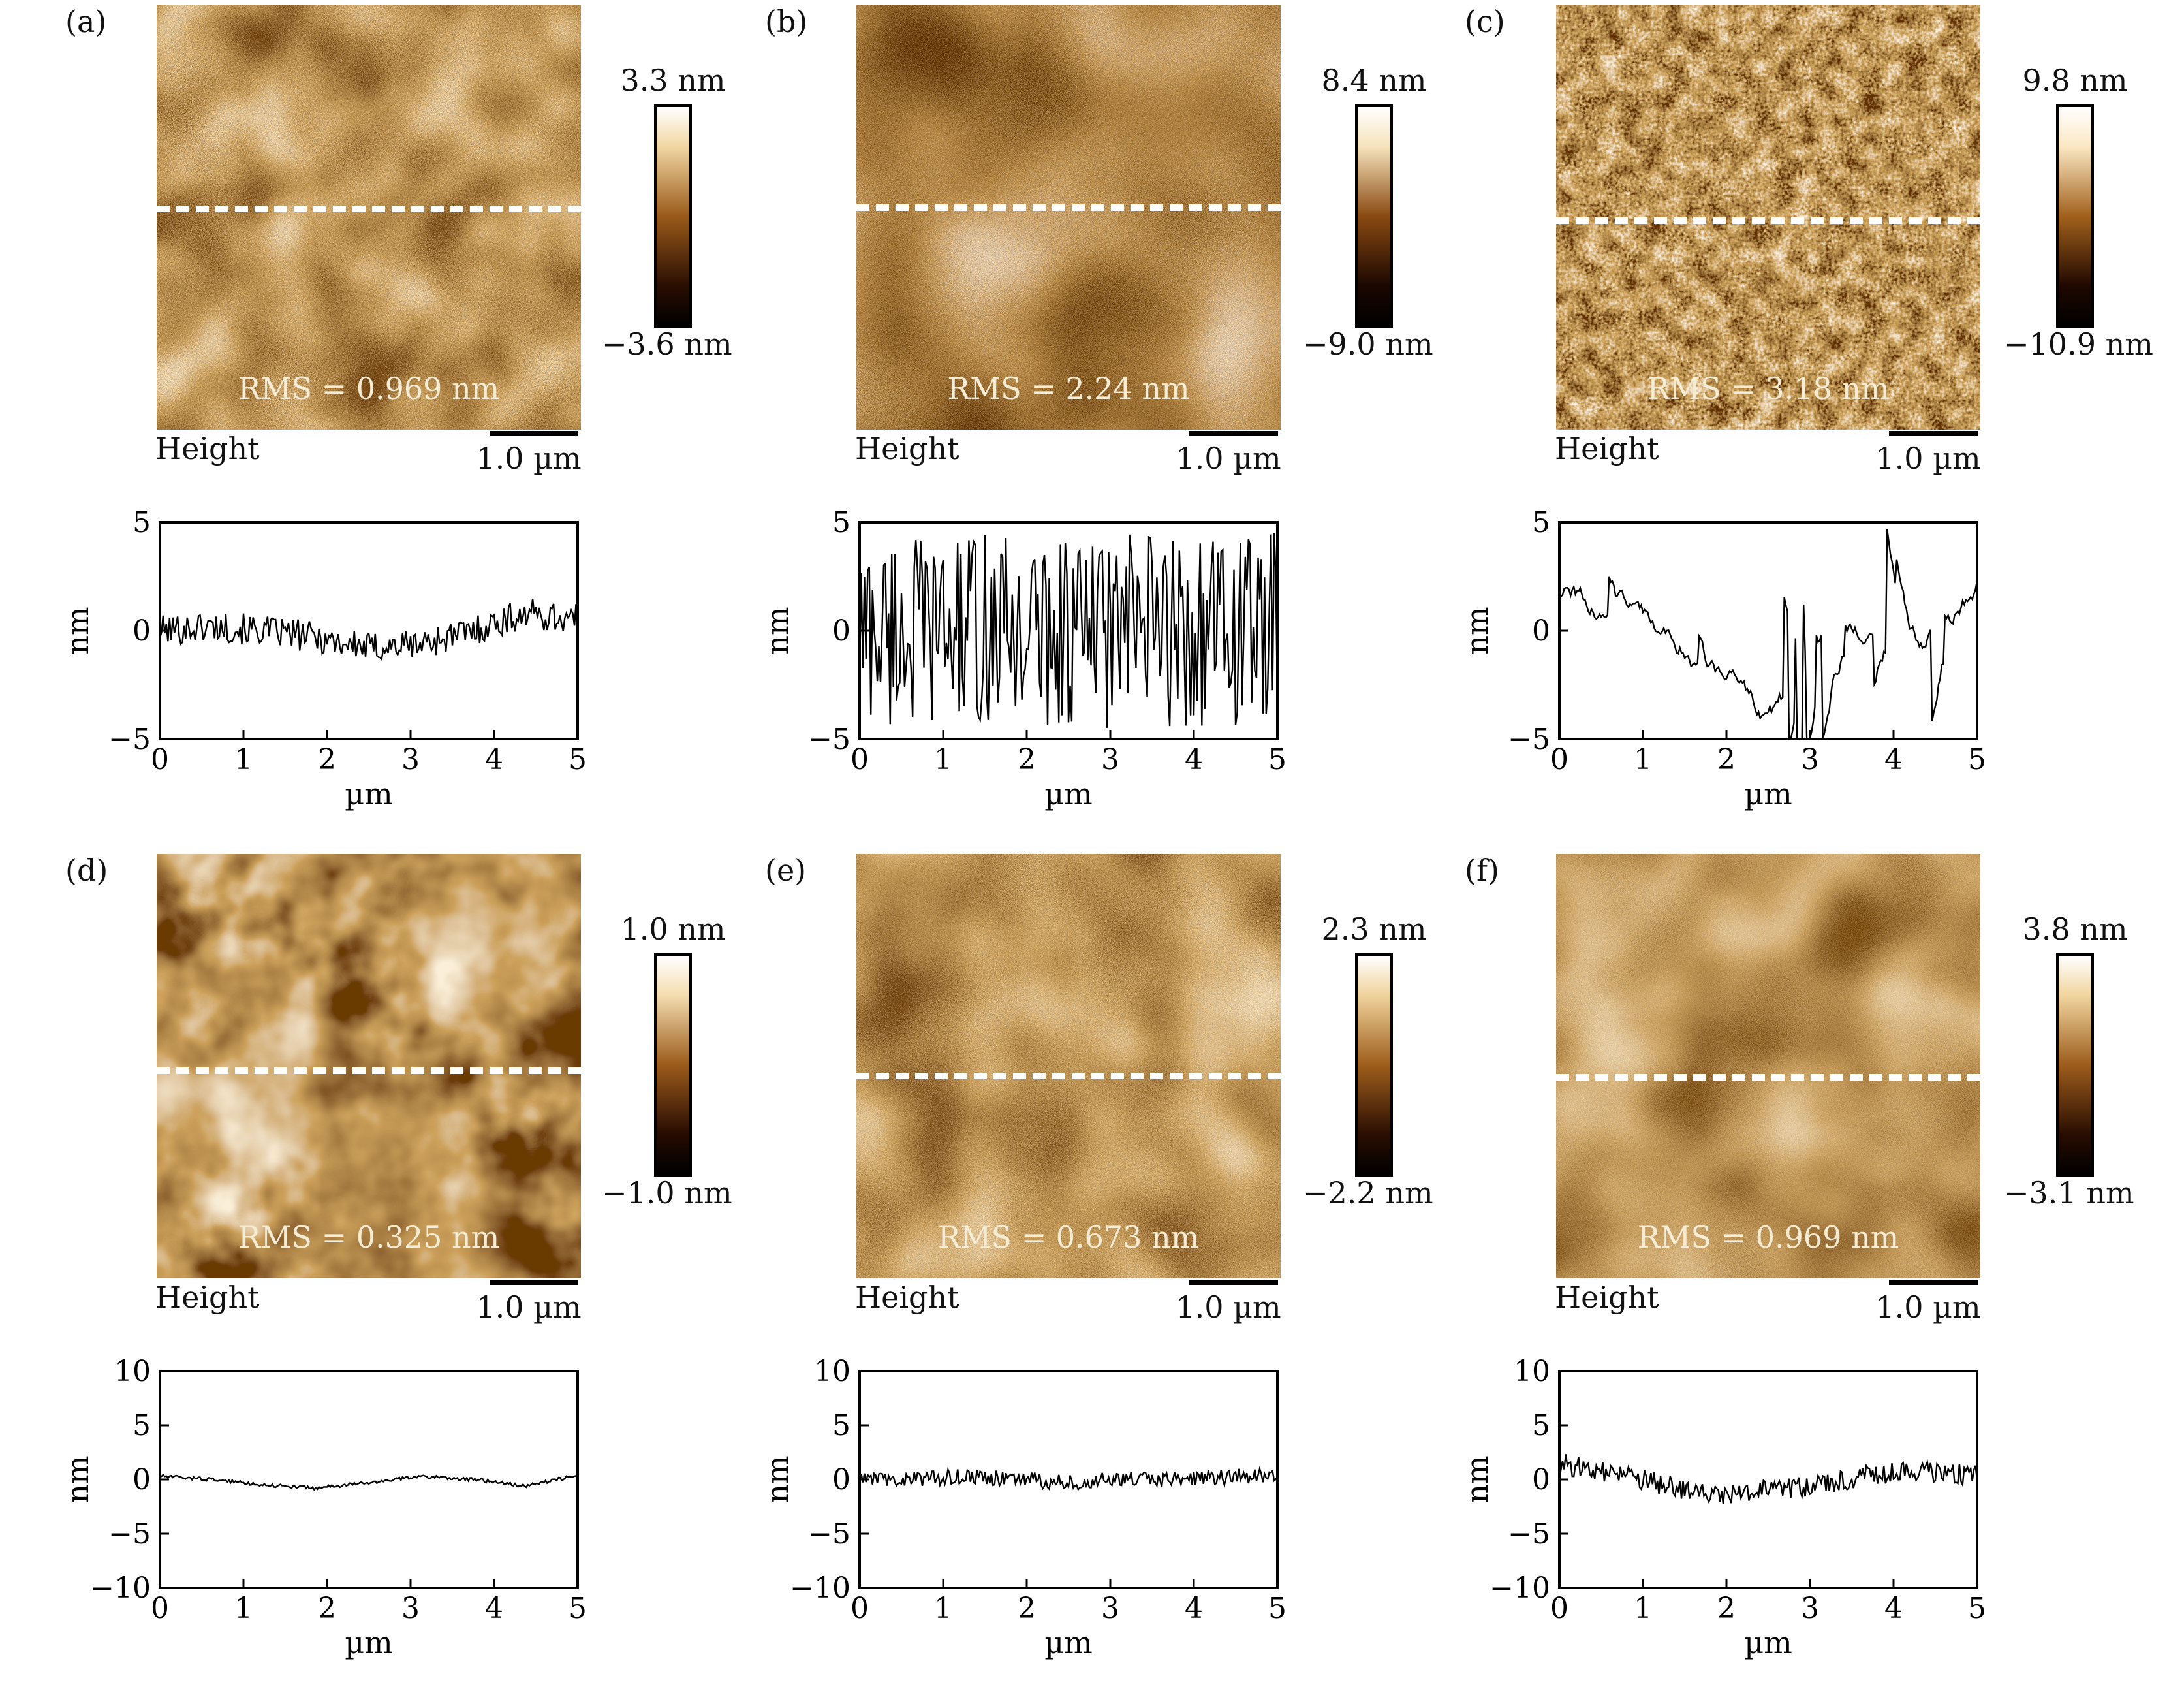 The image size is (2184, 1691). What do you see at coordinates (2078, 344) in the screenshot?
I see `color-scale-min: −10.9 nm` at bounding box center [2078, 344].